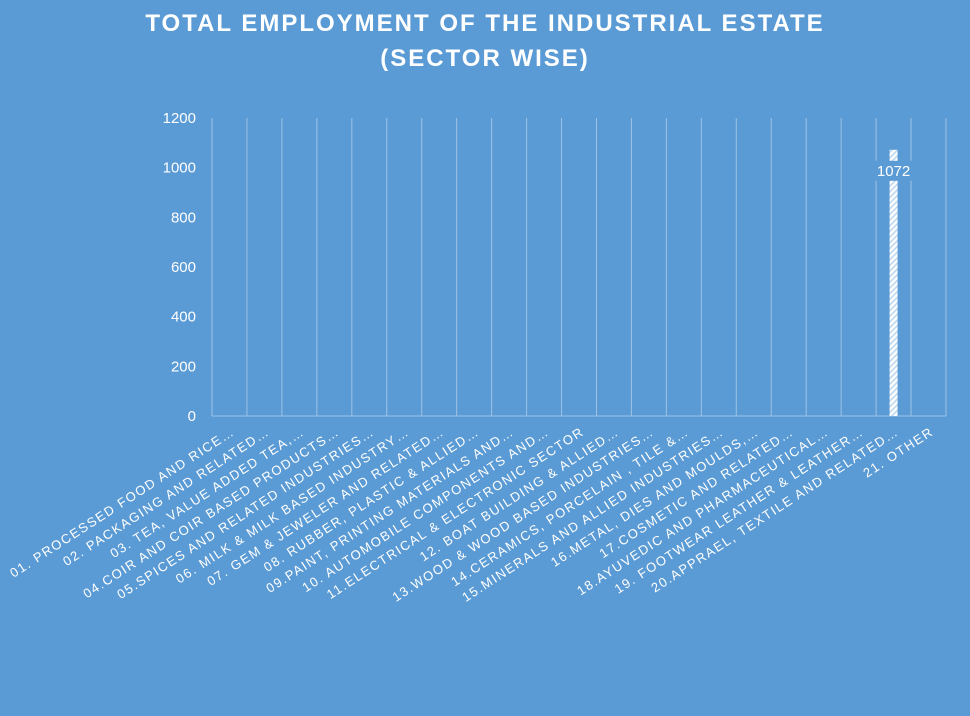 This screenshot has height=716, width=970. I want to click on y-tick-label: 400, so click(183, 317).